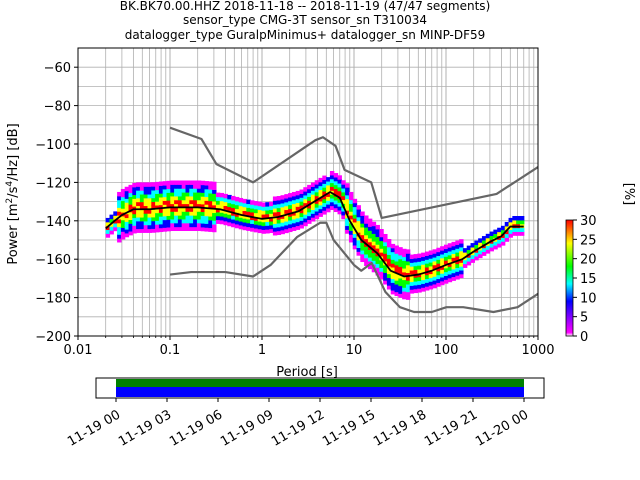 The width and height of the screenshot is (640, 480). Describe the element at coordinates (262, 350) in the screenshot. I see `x-tick-label: 1` at that location.